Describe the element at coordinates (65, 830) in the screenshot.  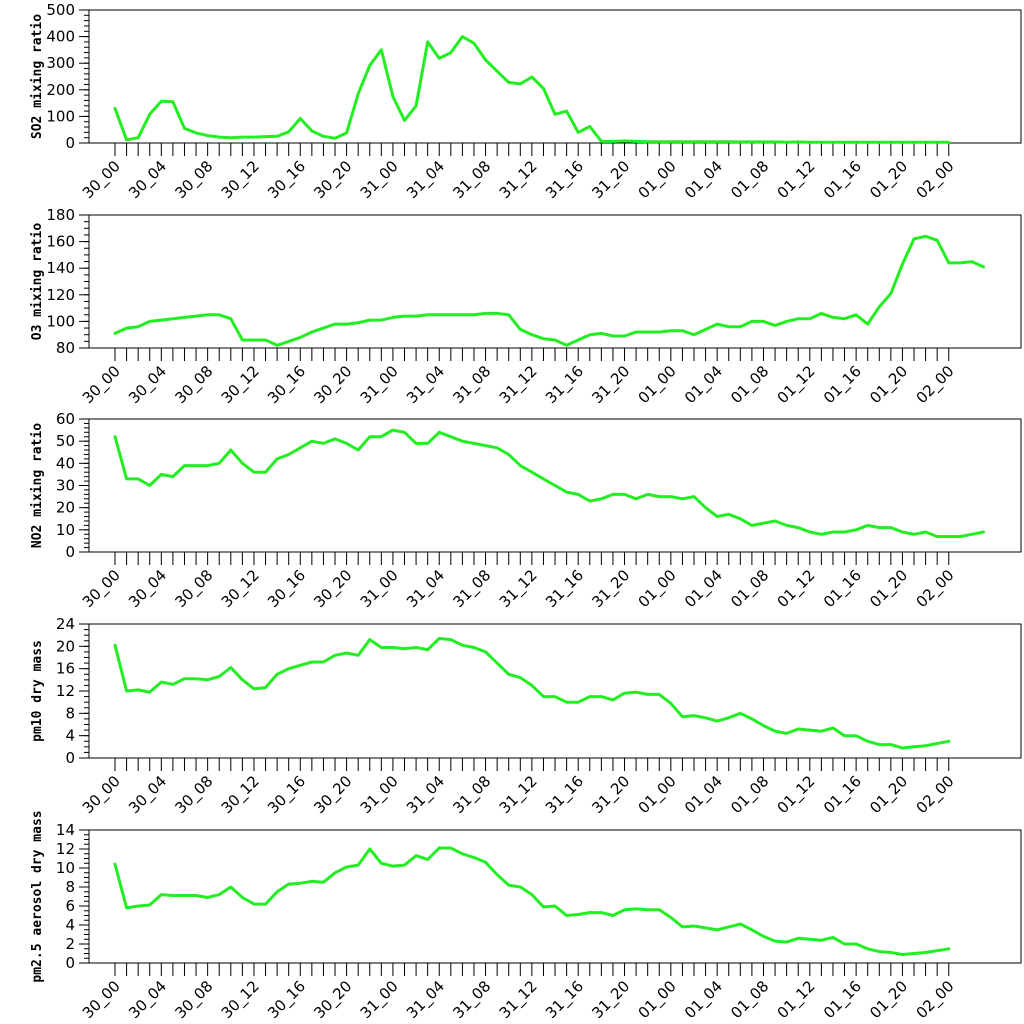
I see `y-tick-label: 14` at that location.